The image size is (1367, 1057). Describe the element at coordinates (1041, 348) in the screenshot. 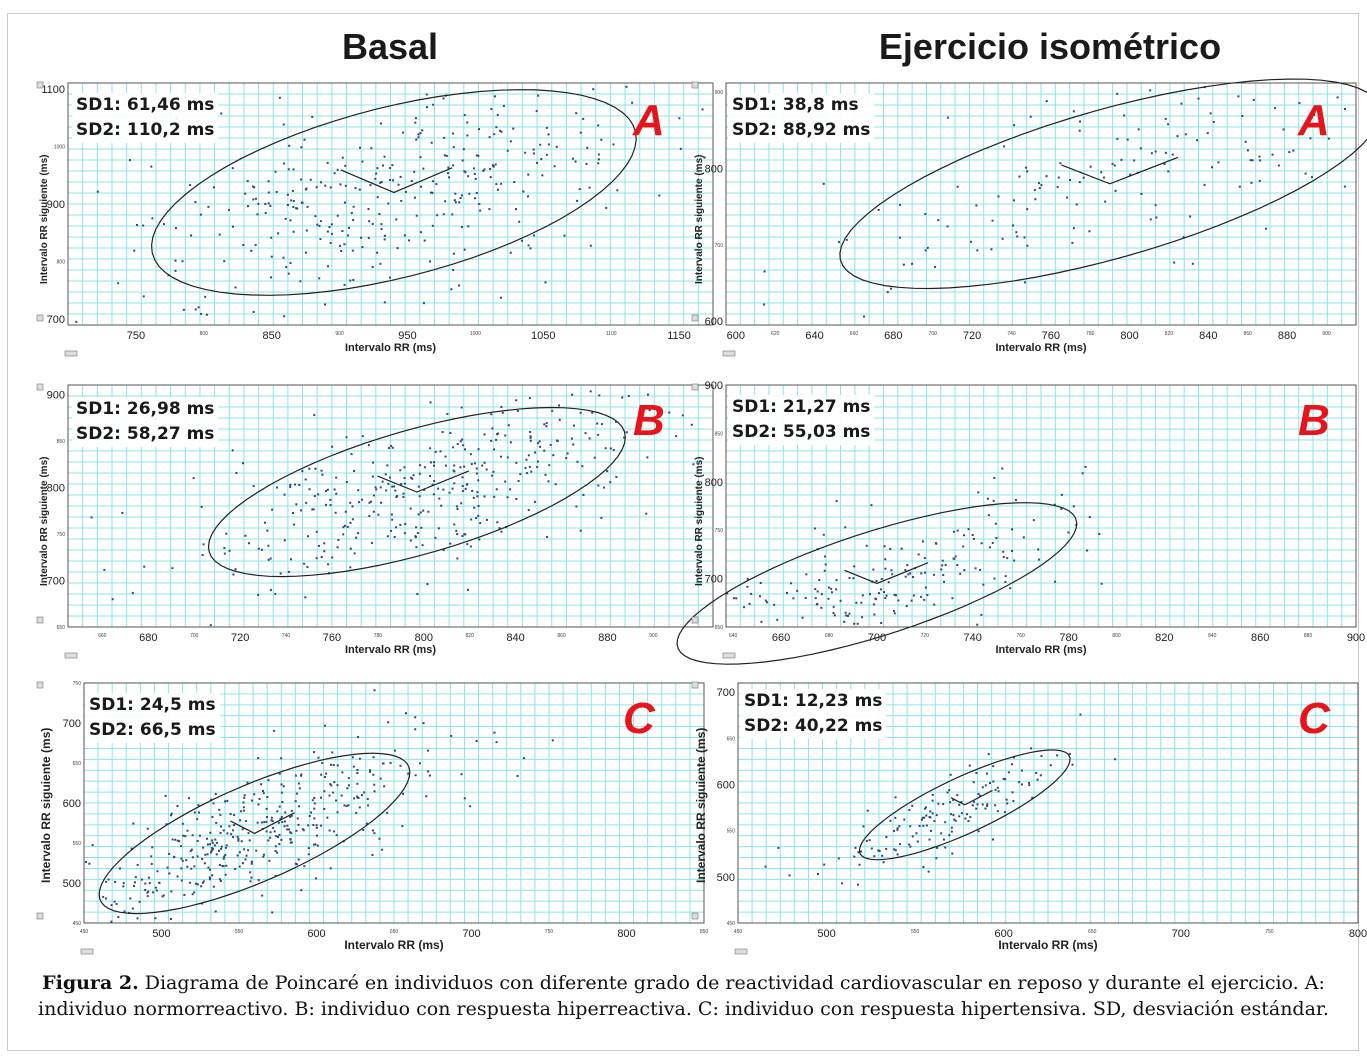

I see `x-axis-label: Intervalo RR (ms)` at that location.